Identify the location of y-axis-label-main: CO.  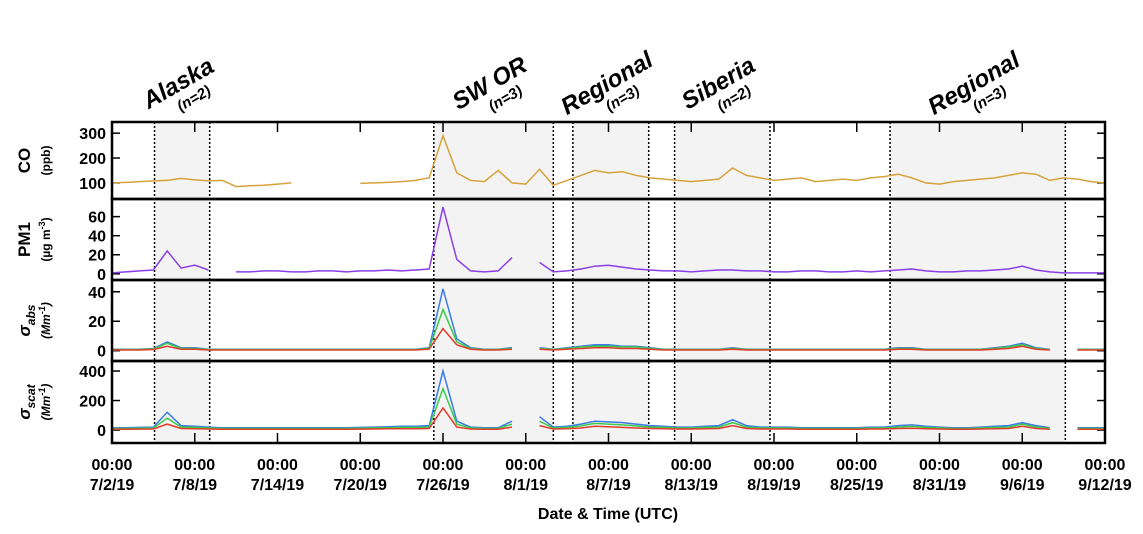
(24, 161).